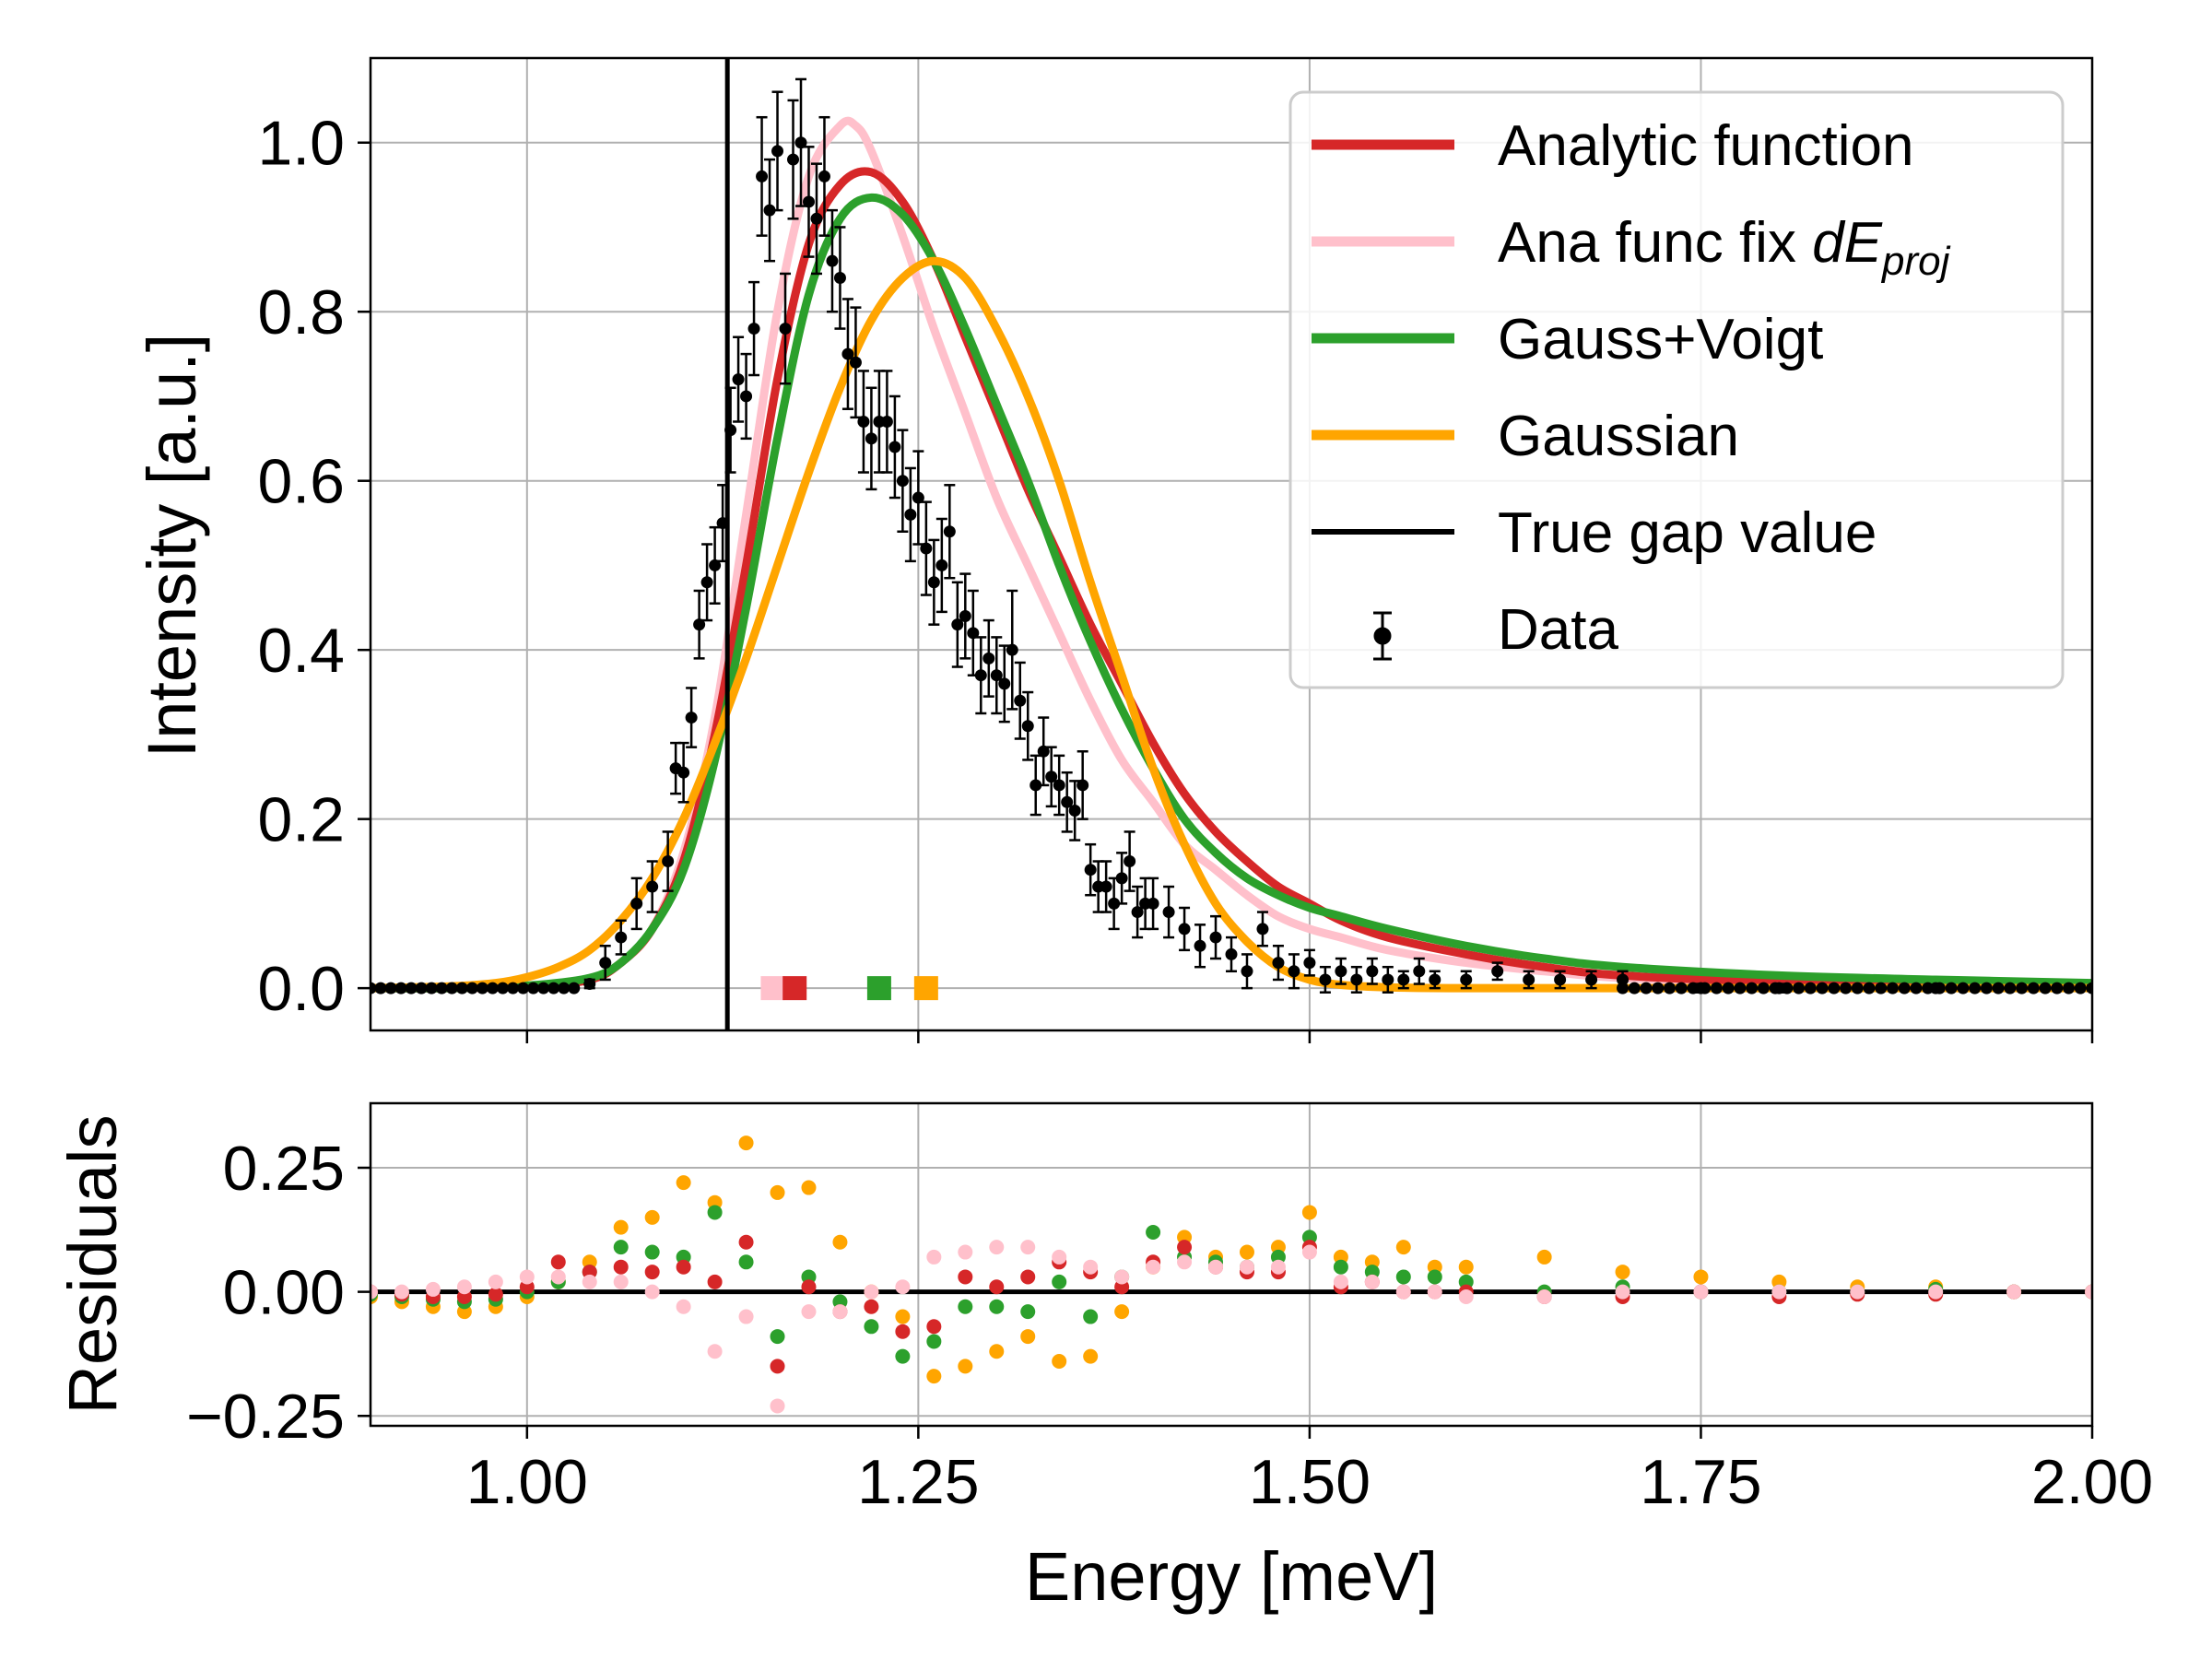 This screenshot has width=2212, height=1659. What do you see at coordinates (849, 988) in the screenshot?
I see `gap-markers` at bounding box center [849, 988].